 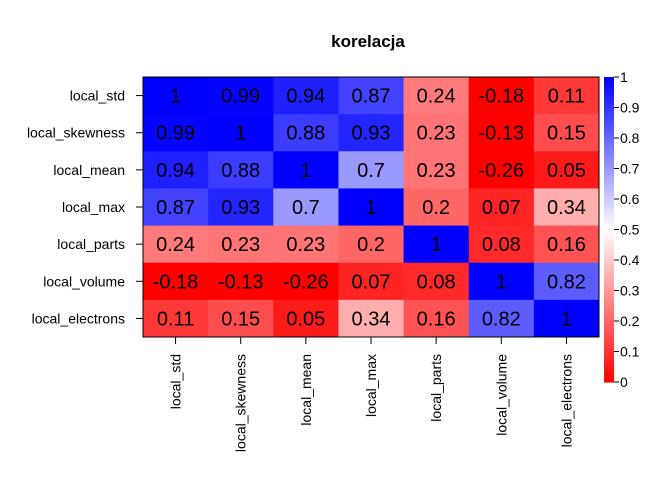 What do you see at coordinates (501, 318) in the screenshot?
I see `heatmap-cell-local_electrons-local_volume` at bounding box center [501, 318].